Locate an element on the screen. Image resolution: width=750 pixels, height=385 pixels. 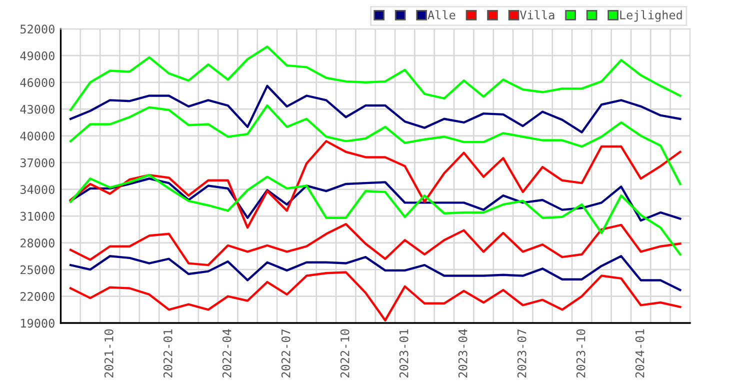
y-tick-label: 40000 is located at coordinates (37, 136).